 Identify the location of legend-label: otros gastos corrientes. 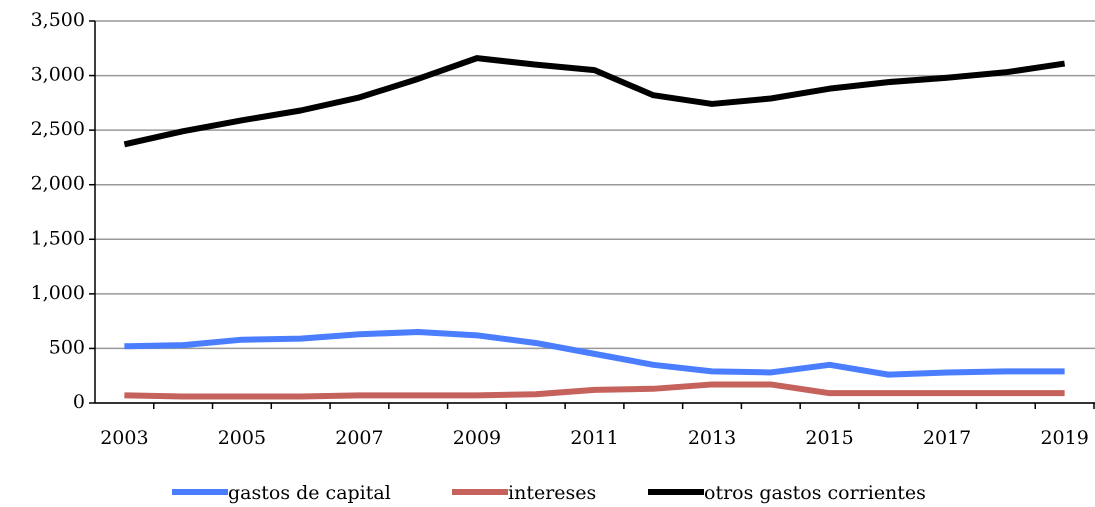
(815, 493).